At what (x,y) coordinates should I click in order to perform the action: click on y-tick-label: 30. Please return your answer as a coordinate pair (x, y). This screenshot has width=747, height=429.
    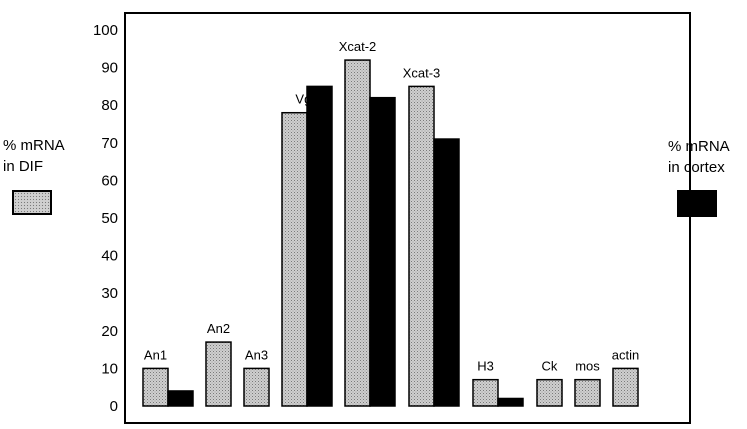
    Looking at the image, I should click on (109, 293).